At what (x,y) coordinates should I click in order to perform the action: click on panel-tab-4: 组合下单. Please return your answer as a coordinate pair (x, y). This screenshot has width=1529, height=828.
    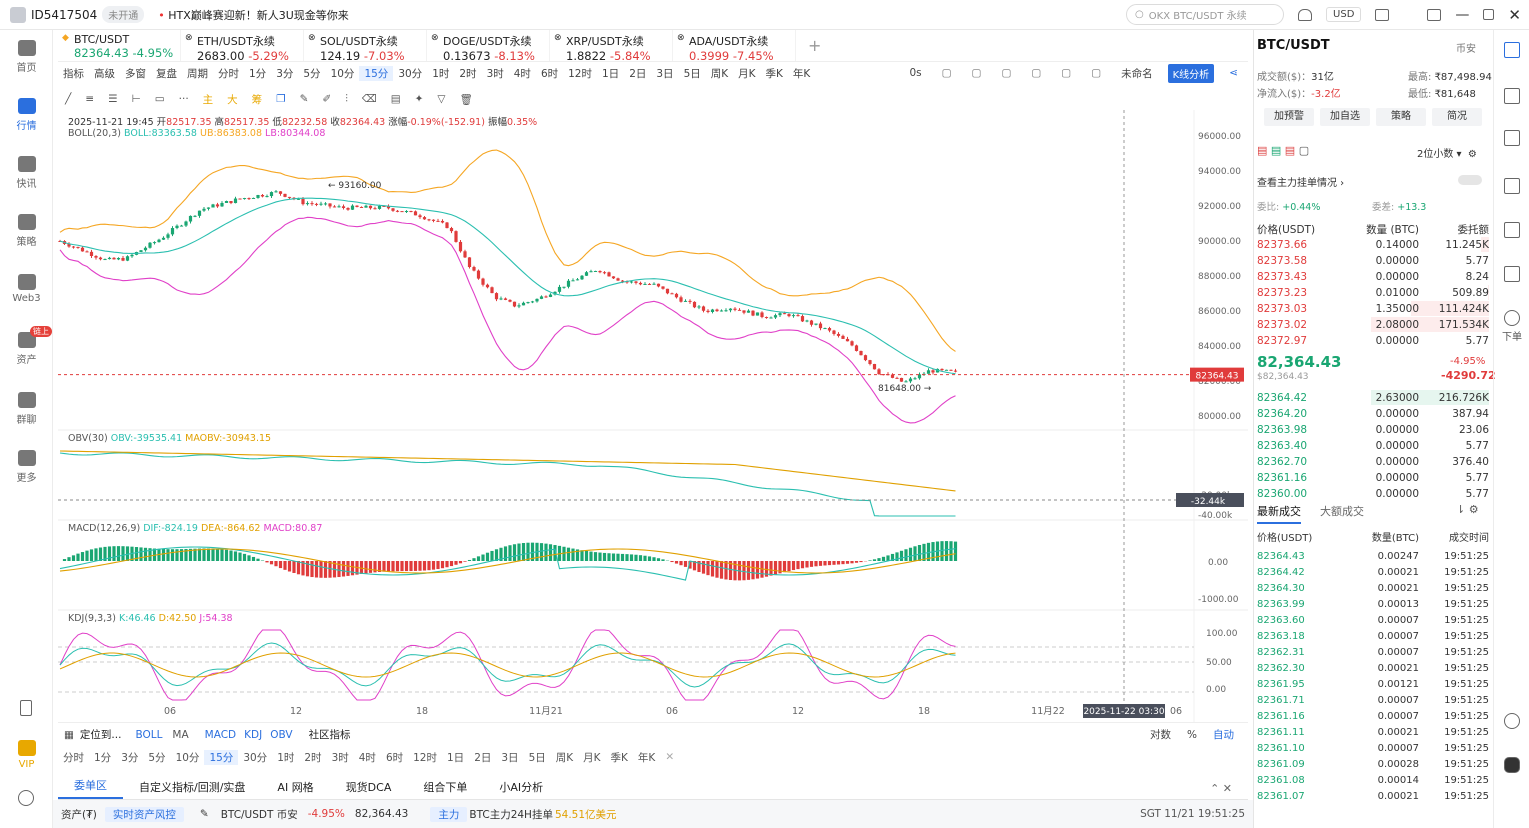
    Looking at the image, I should click on (445, 787).